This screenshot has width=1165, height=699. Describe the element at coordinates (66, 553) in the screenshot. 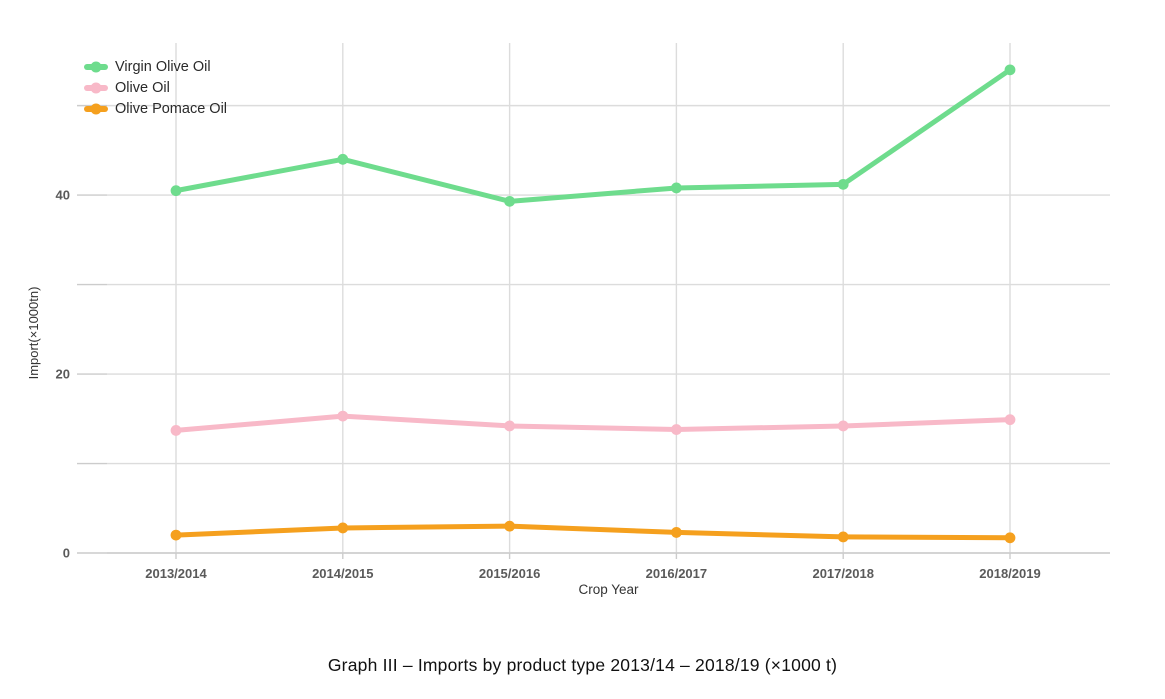

I see `y-tick-label: 0` at that location.